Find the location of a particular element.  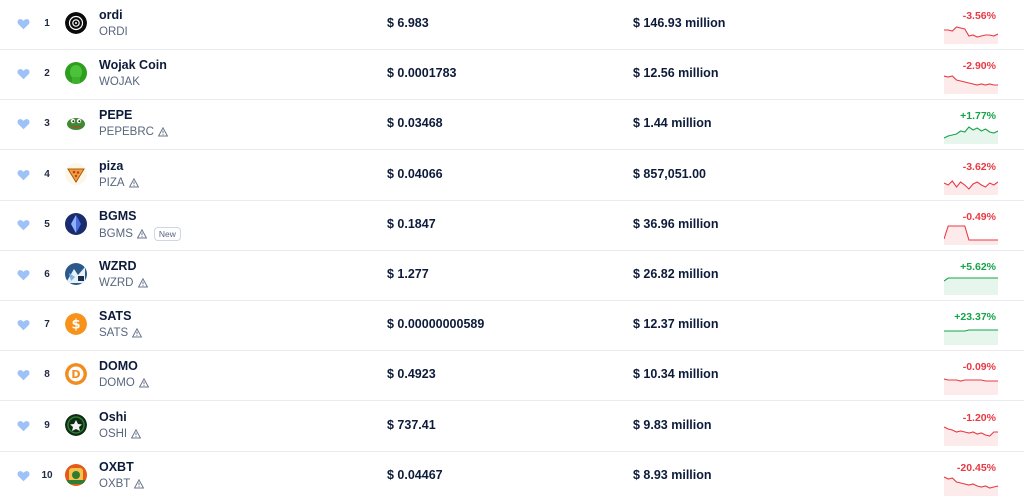

token-price: $ 0.00000000589 is located at coordinates (436, 324).